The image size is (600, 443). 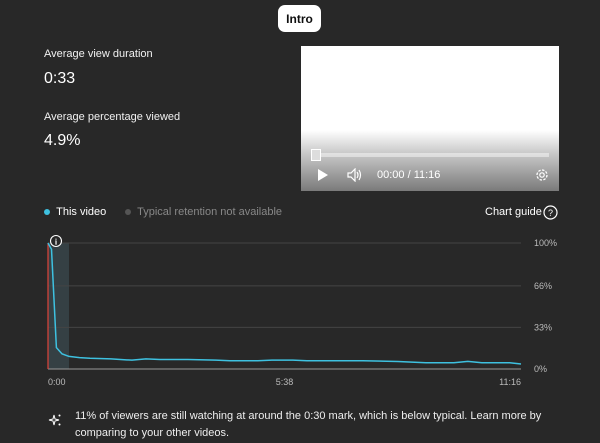 What do you see at coordinates (323, 175) in the screenshot?
I see `play-icon` at bounding box center [323, 175].